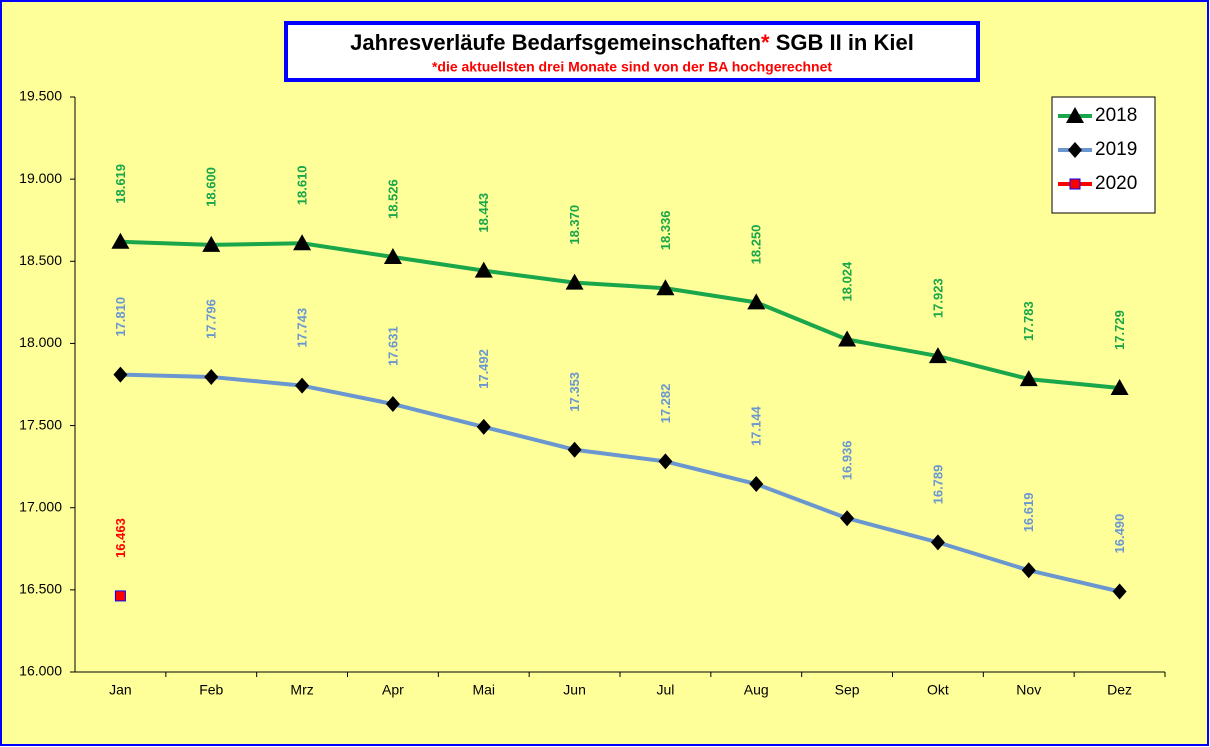 The height and width of the screenshot is (747, 1210). What do you see at coordinates (574, 392) in the screenshot?
I see `data-label: 17.353` at bounding box center [574, 392].